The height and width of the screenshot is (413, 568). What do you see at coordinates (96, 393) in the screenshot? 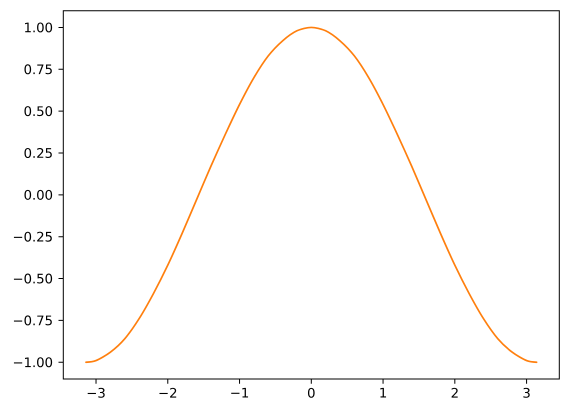
I see `x-tick-label: −3` at bounding box center [96, 393].